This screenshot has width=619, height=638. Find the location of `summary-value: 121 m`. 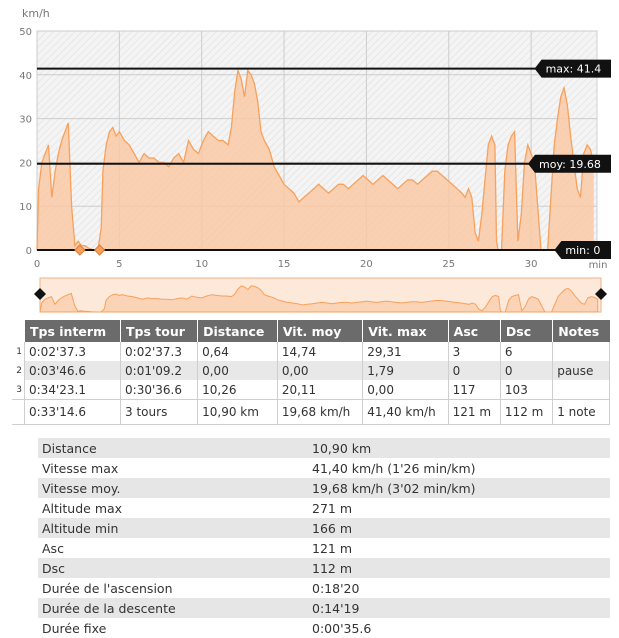

summary-value: 121 m is located at coordinates (461, 548).